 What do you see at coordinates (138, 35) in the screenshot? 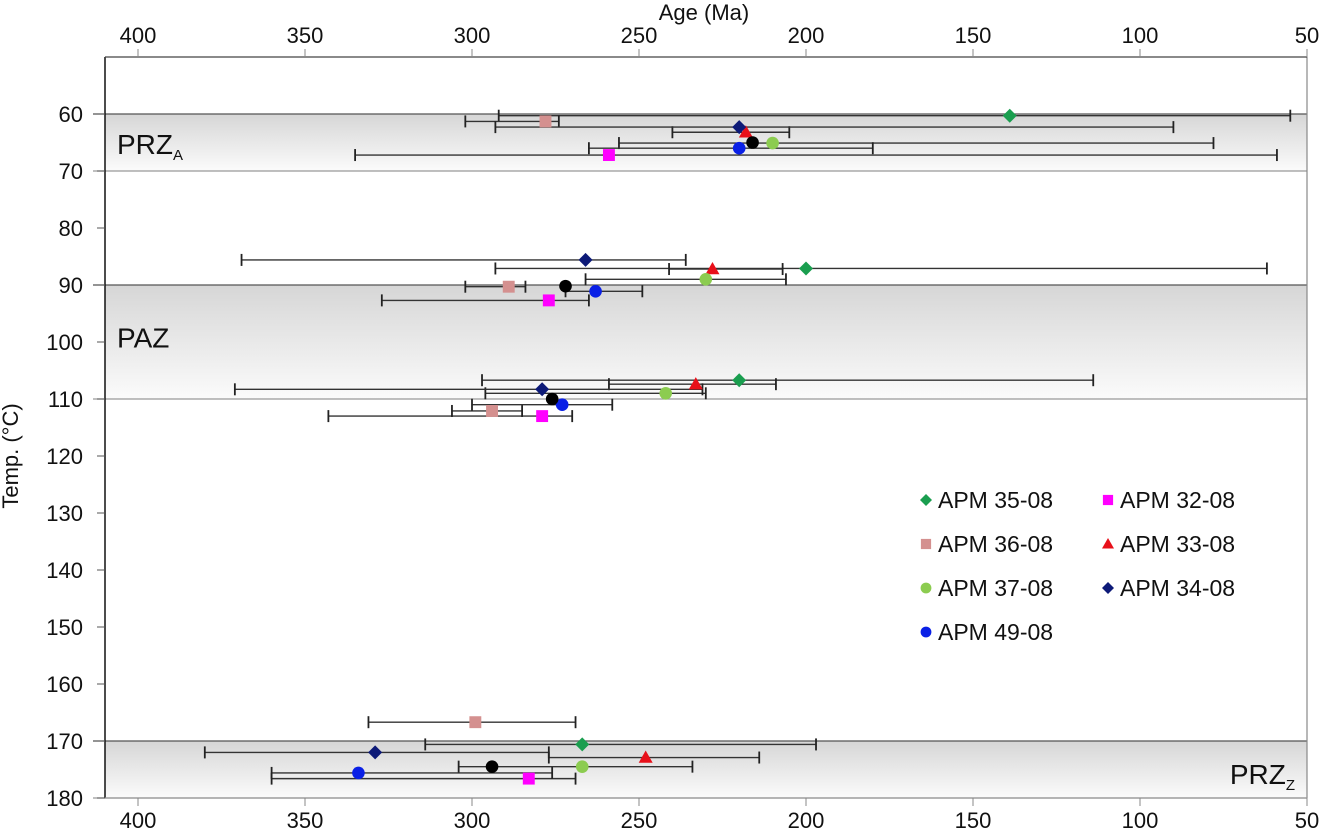
I see `x-tick-label-top: 400` at bounding box center [138, 35].